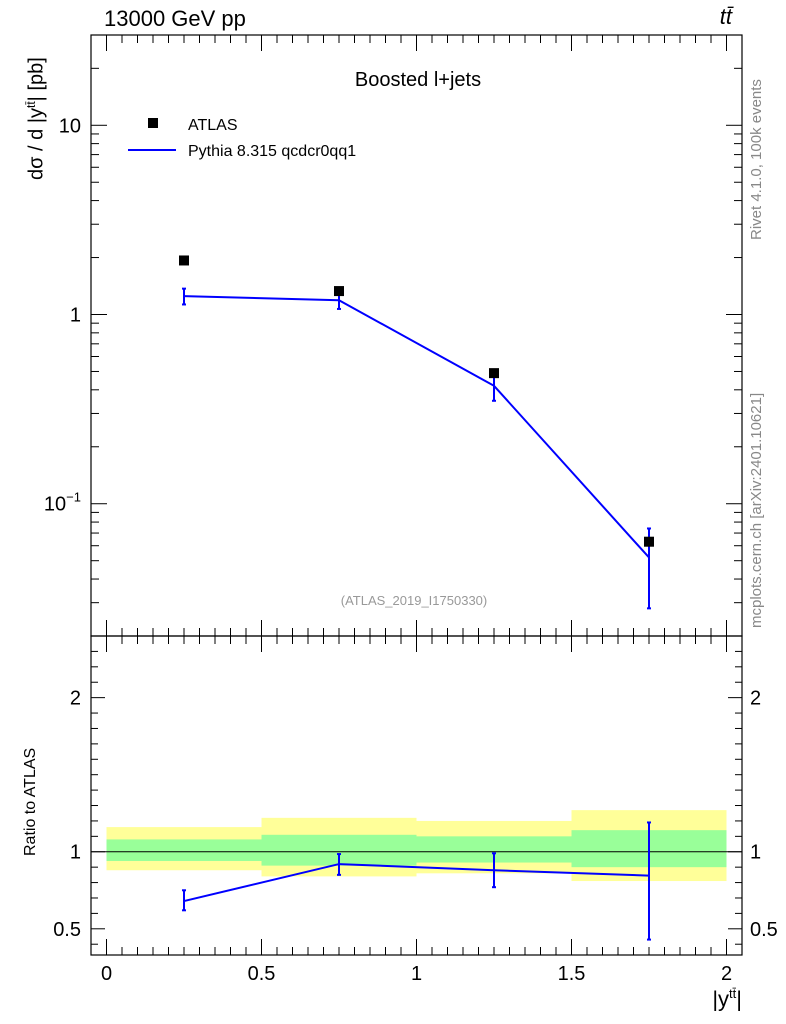 The width and height of the screenshot is (786, 1024). I want to click on x-tick-label: 1.5, so click(572, 974).